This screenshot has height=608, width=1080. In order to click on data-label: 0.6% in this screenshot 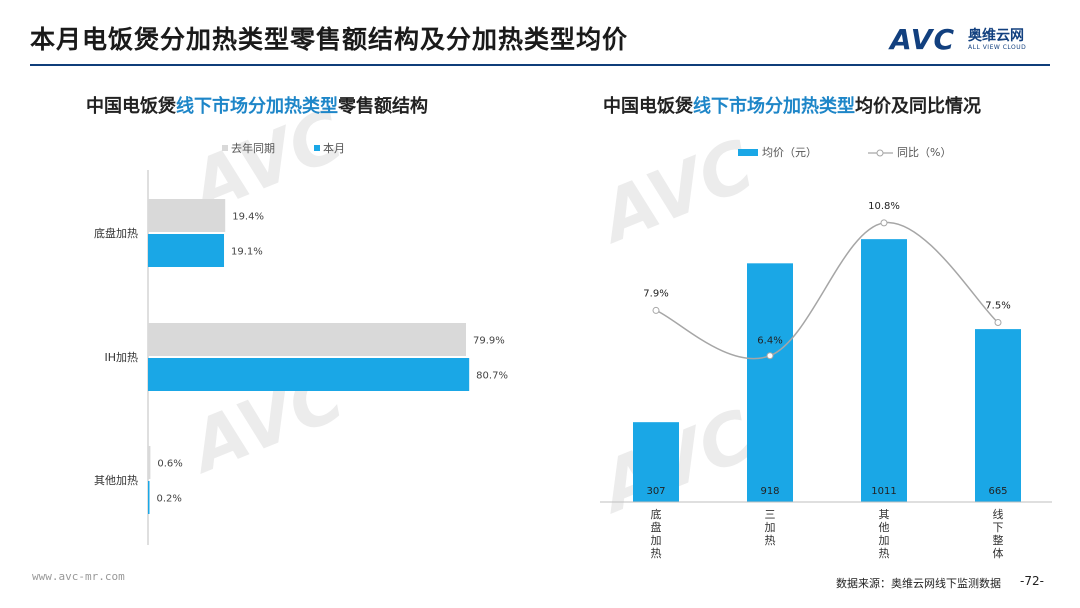, I will do `click(169, 464)`.